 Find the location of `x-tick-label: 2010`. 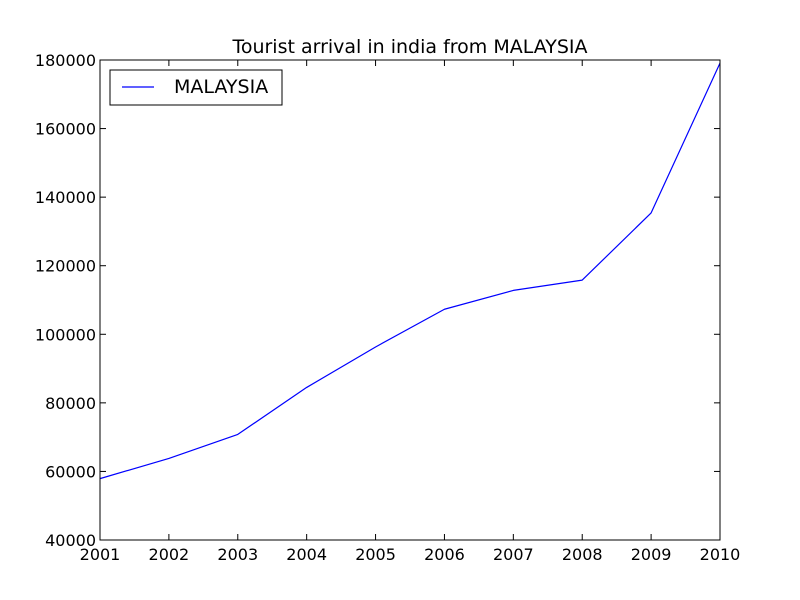

x-tick-label: 2010 is located at coordinates (720, 554).